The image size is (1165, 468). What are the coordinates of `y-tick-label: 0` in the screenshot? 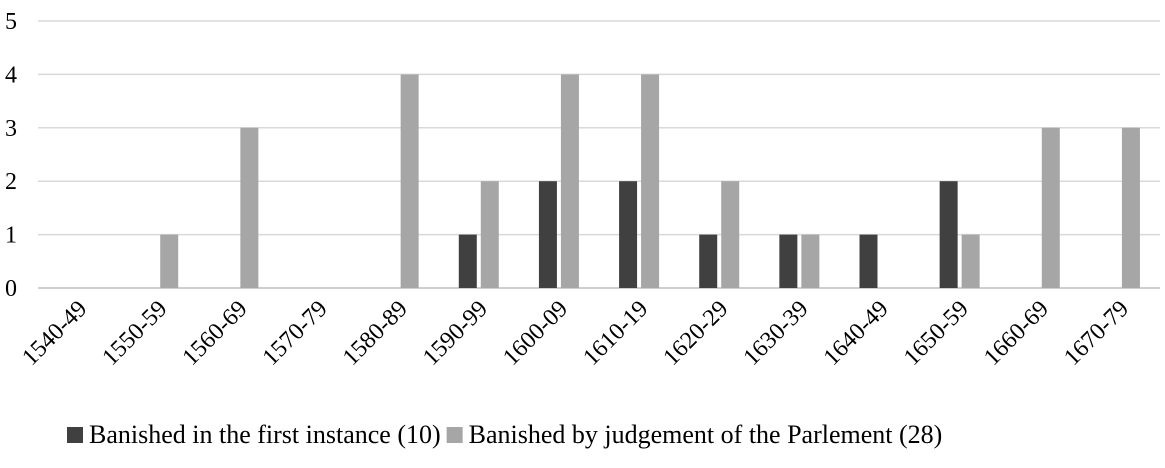 It's located at (11, 289).